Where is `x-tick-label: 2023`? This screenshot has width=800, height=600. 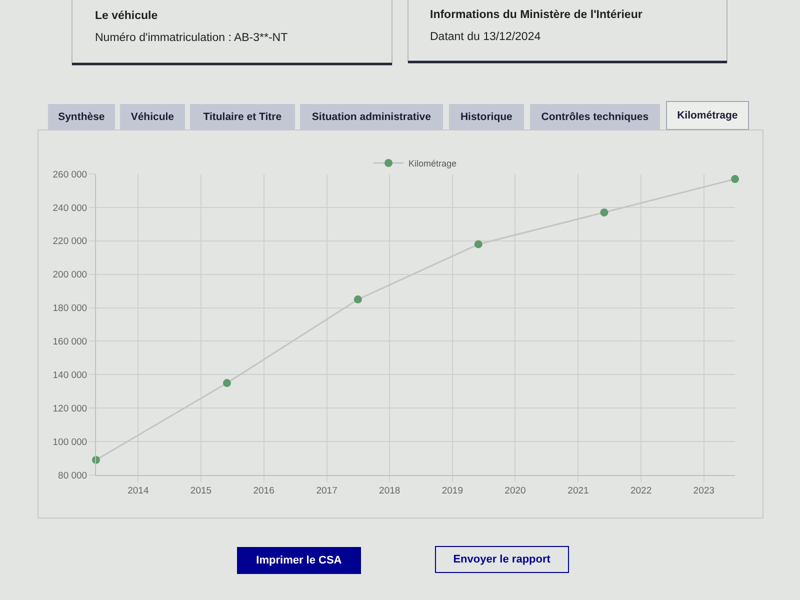 x-tick-label: 2023 is located at coordinates (703, 490).